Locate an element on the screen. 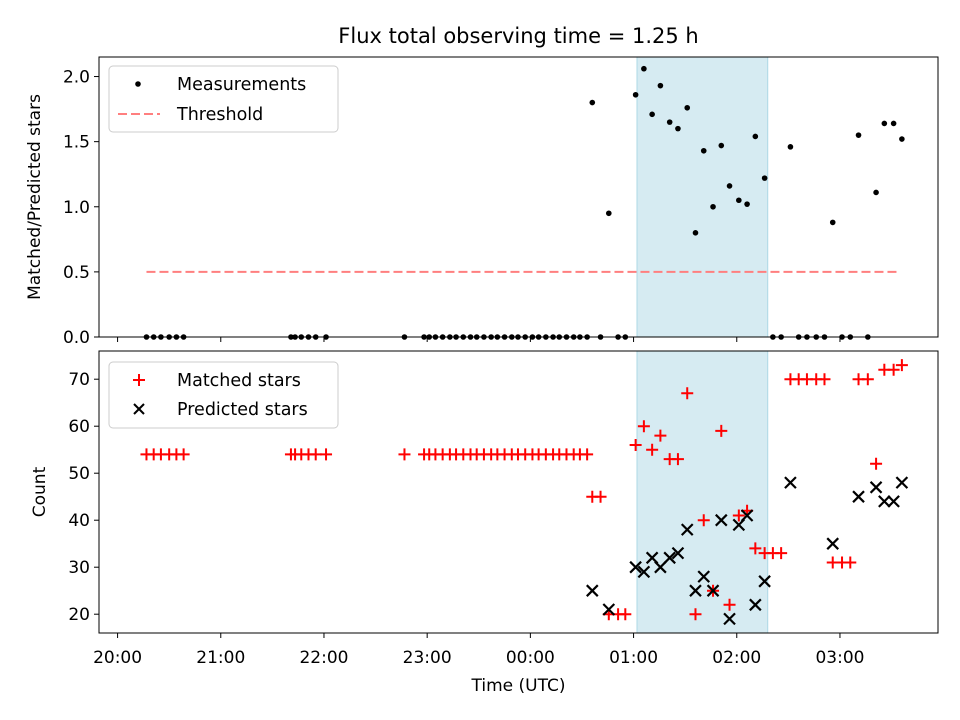 The image size is (960, 720). bottom-legend: Matched stars Predicted stars is located at coordinates (223, 395).